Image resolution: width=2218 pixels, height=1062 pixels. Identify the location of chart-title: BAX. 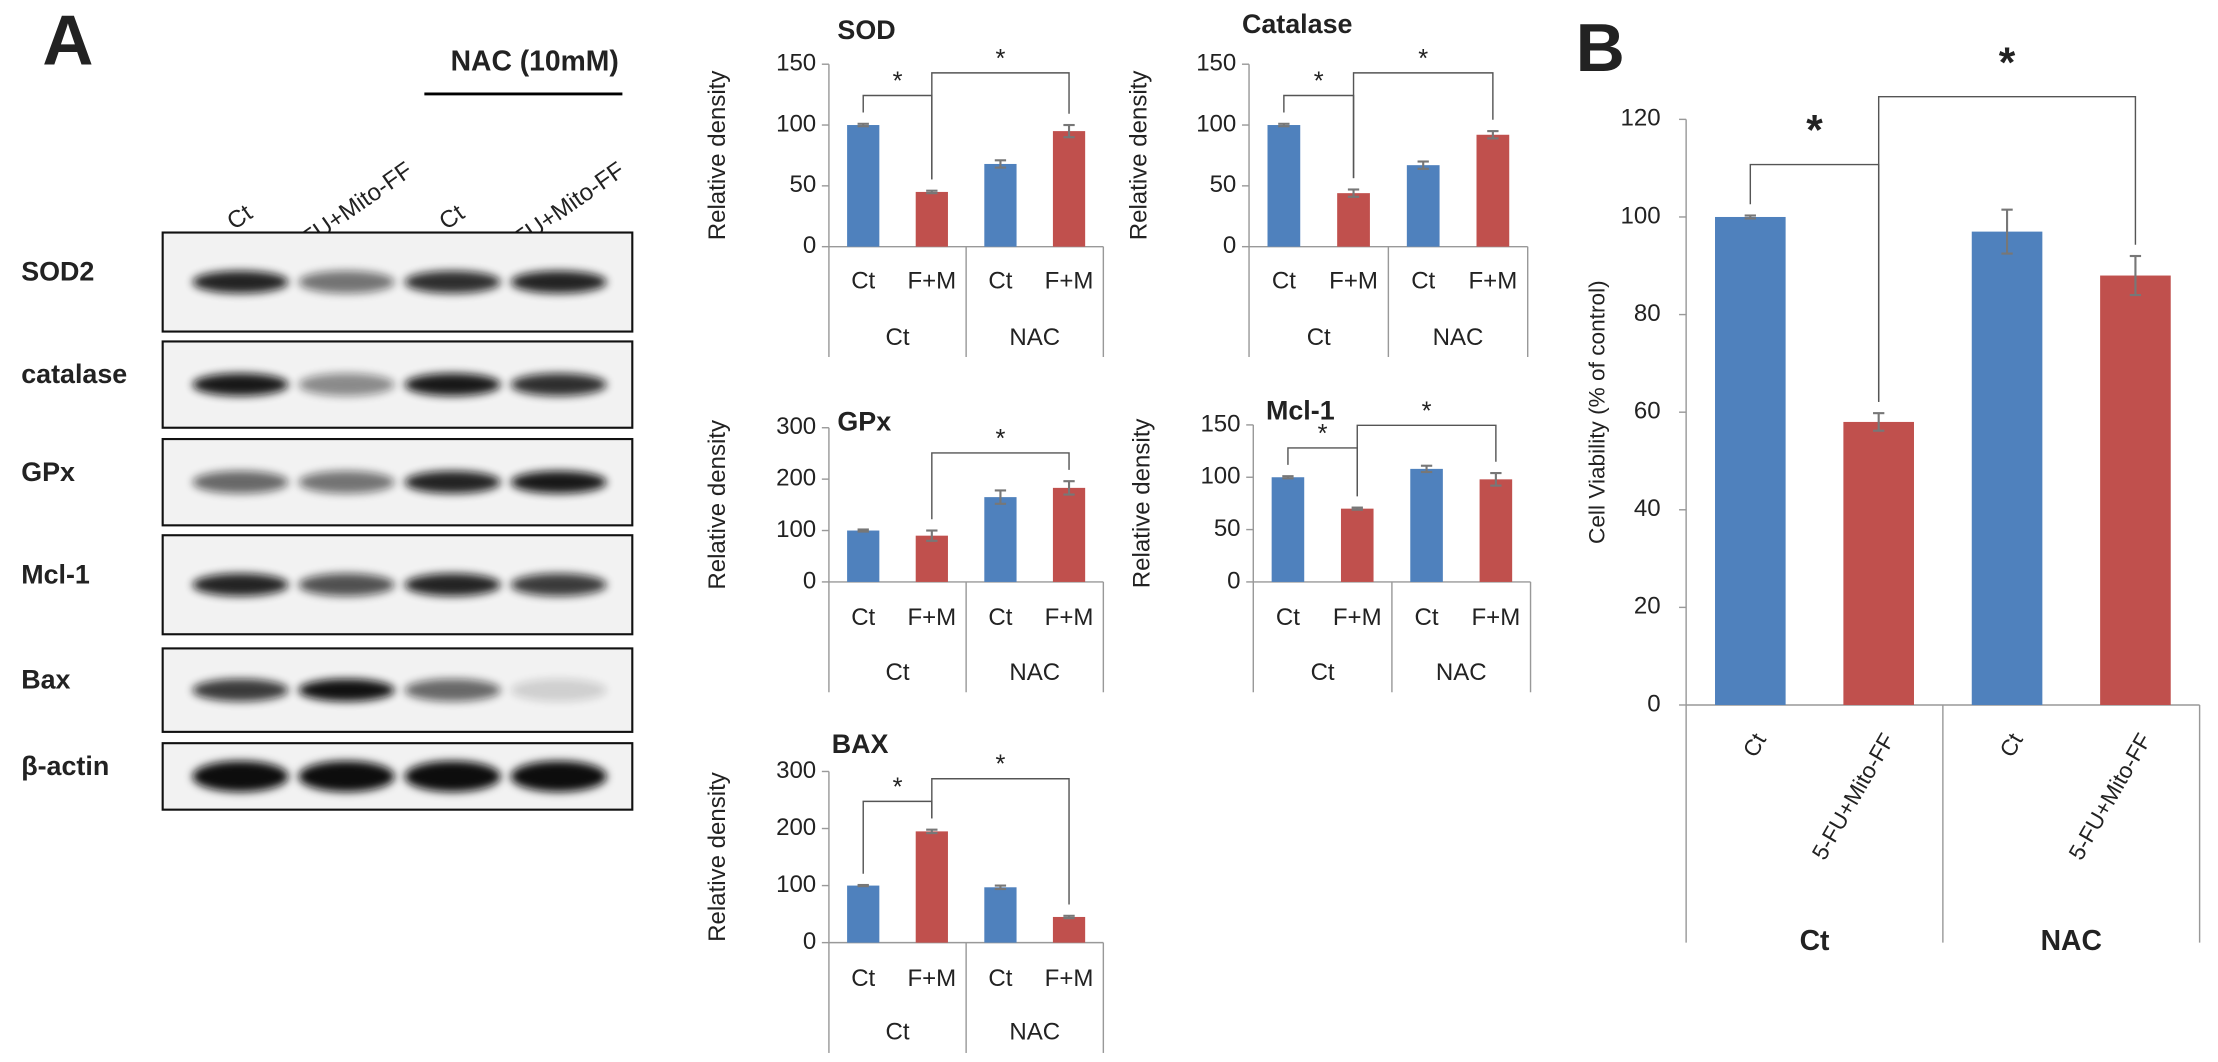
(860, 744).